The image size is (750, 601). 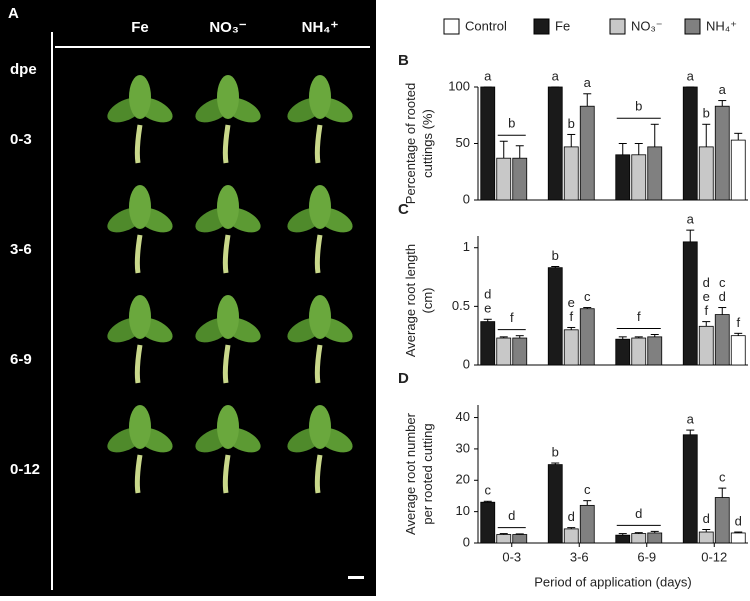 I want to click on row-label: 0-12, so click(x=25, y=469).